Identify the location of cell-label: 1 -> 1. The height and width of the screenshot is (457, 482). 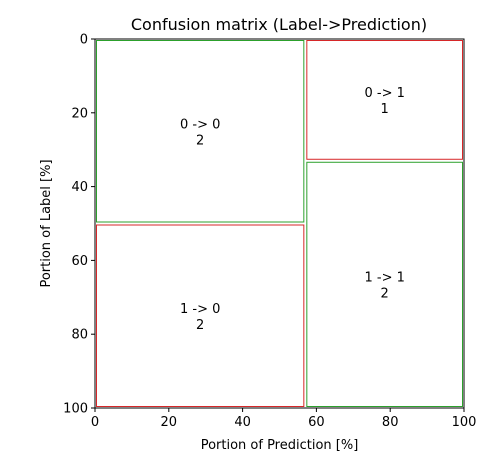
(384, 277).